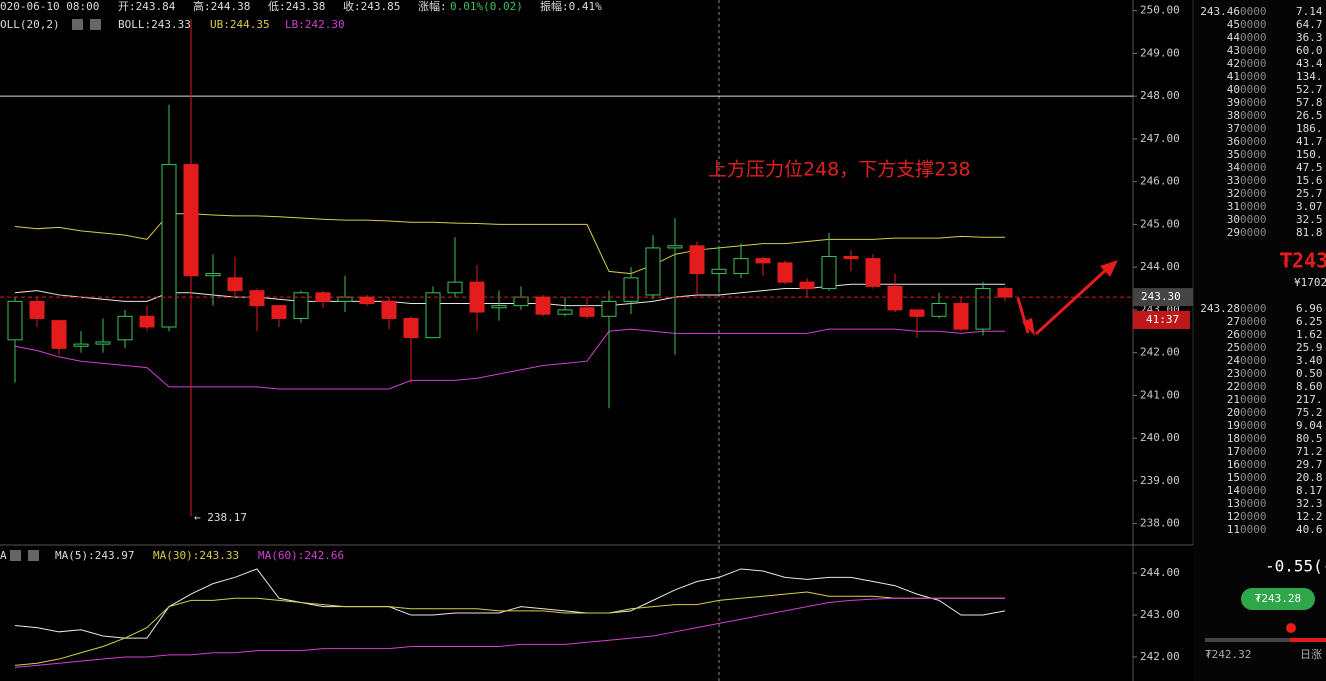 This screenshot has height=681, width=1326. Describe the element at coordinates (221, 6) in the screenshot. I see `high: 高:244.38` at that location.